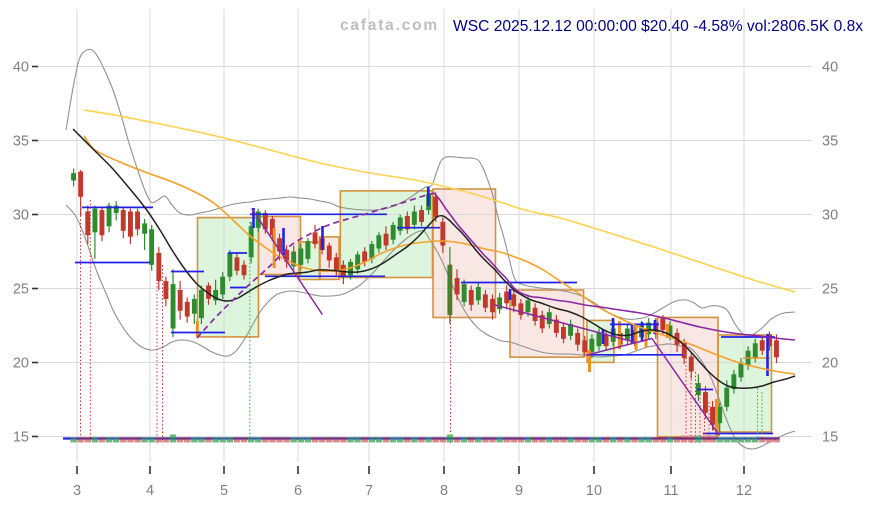 This screenshot has height=510, width=873. What do you see at coordinates (594, 491) in the screenshot?
I see `svg-text: 10` at bounding box center [594, 491].